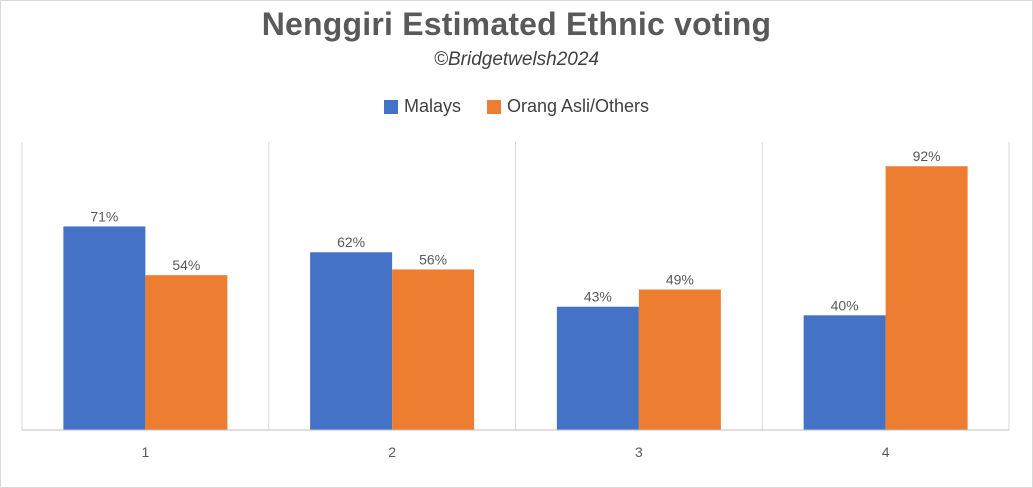  I want to click on legend-item-orang-asli-others: Orang Asli/Others, so click(568, 106).